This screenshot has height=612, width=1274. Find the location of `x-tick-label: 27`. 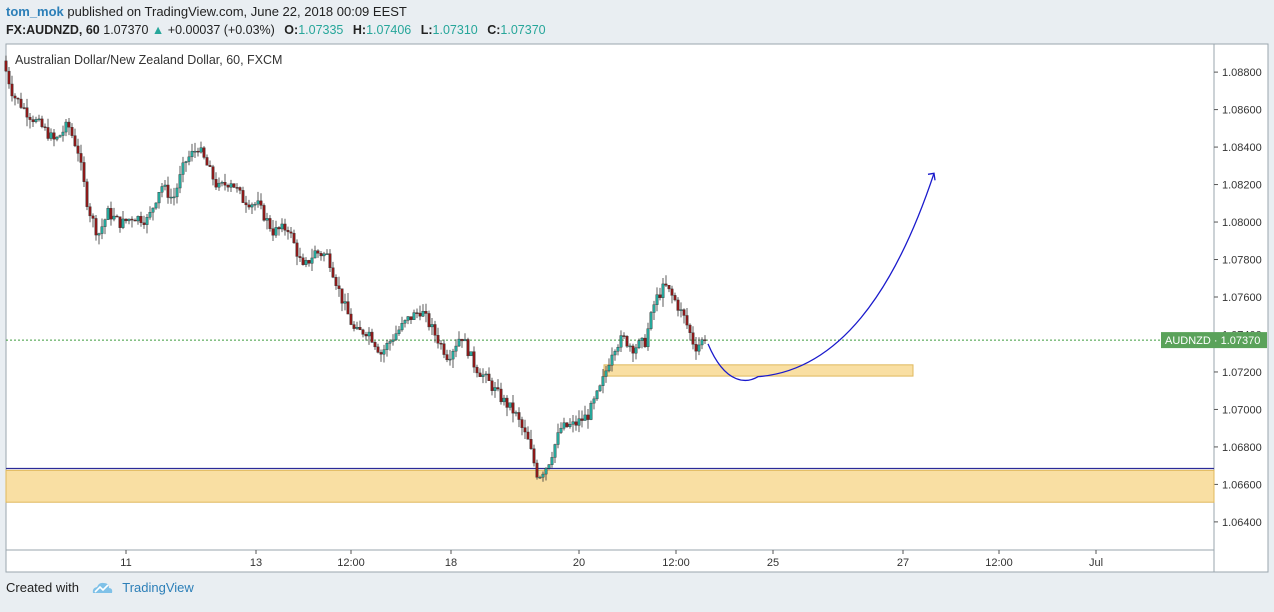

x-tick-label: 27 is located at coordinates (903, 563).